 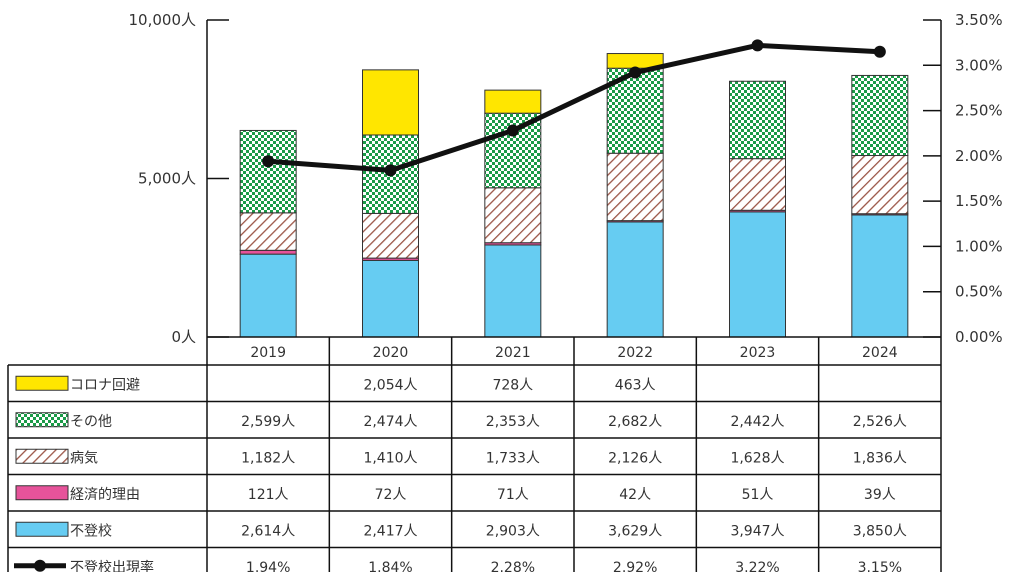 What do you see at coordinates (635, 458) in the screenshot?
I see `table-cell-value: 2,126人` at bounding box center [635, 458].